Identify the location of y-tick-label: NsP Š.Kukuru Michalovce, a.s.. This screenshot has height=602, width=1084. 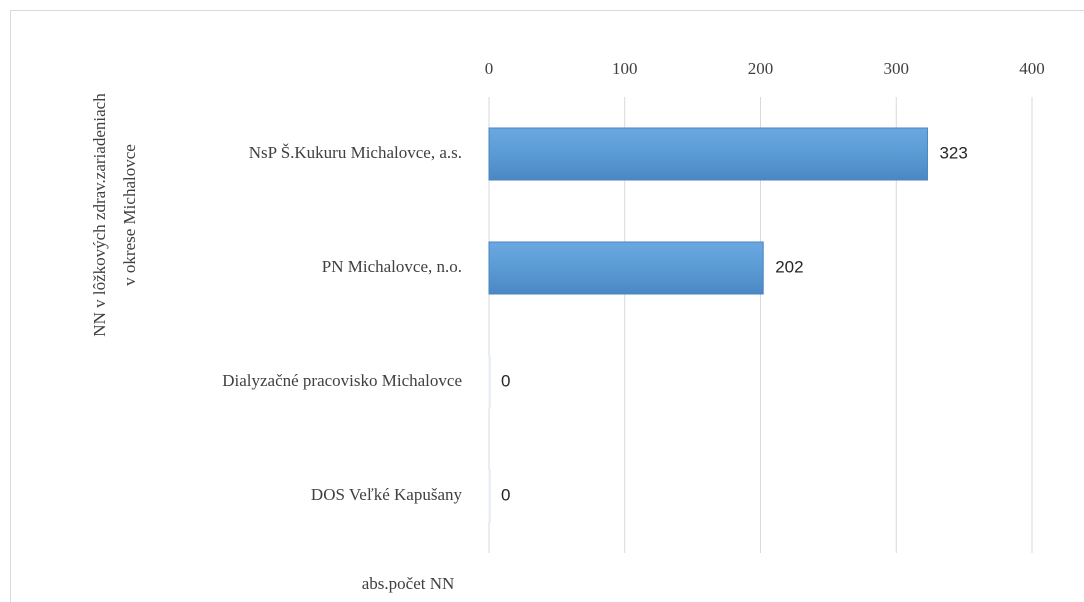
(355, 152).